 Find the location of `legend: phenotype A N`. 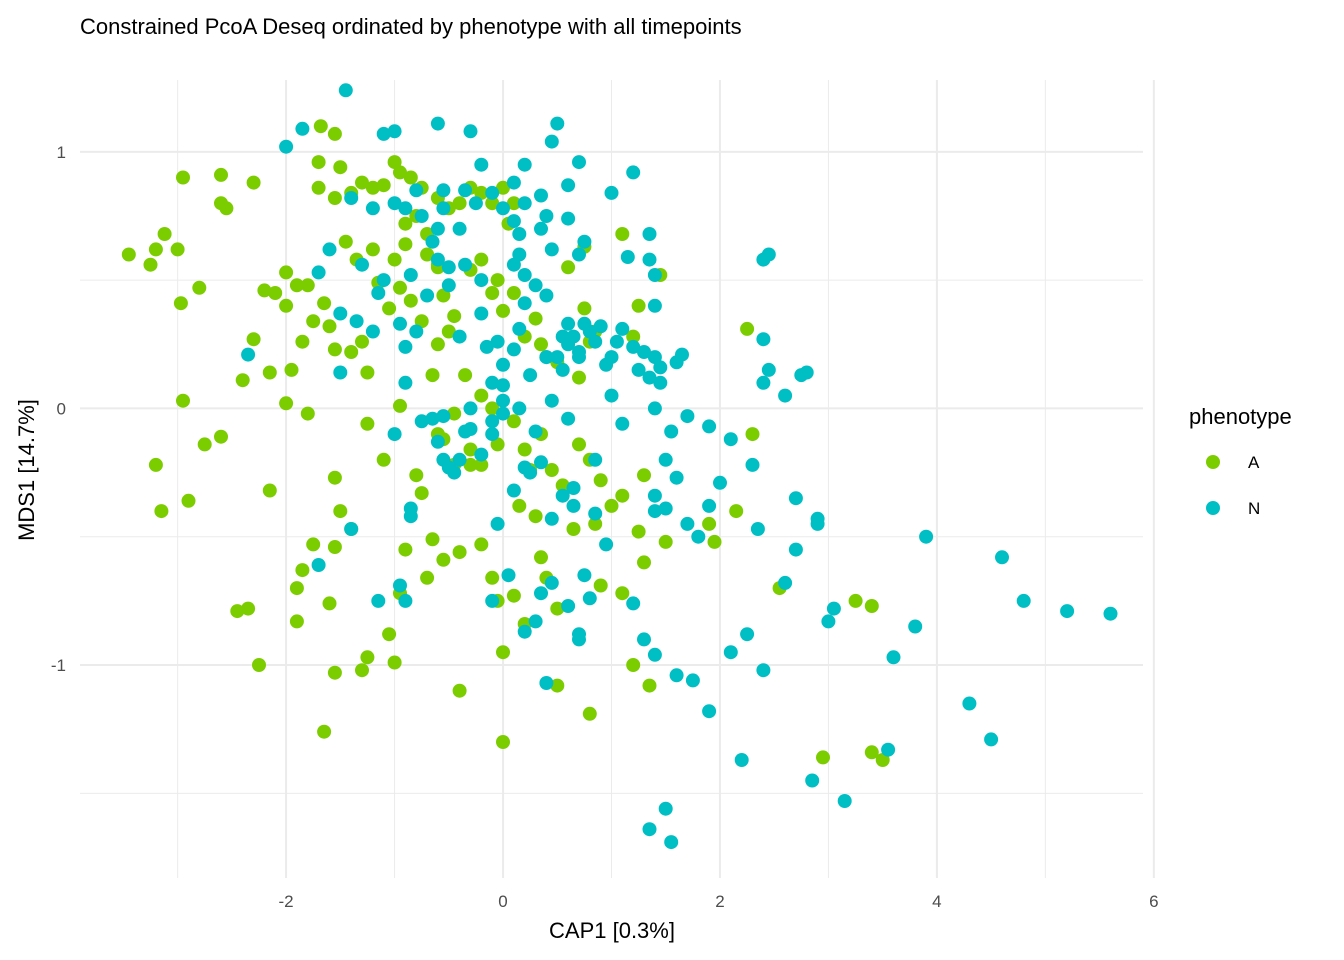

legend: phenotype A N is located at coordinates (1240, 461).